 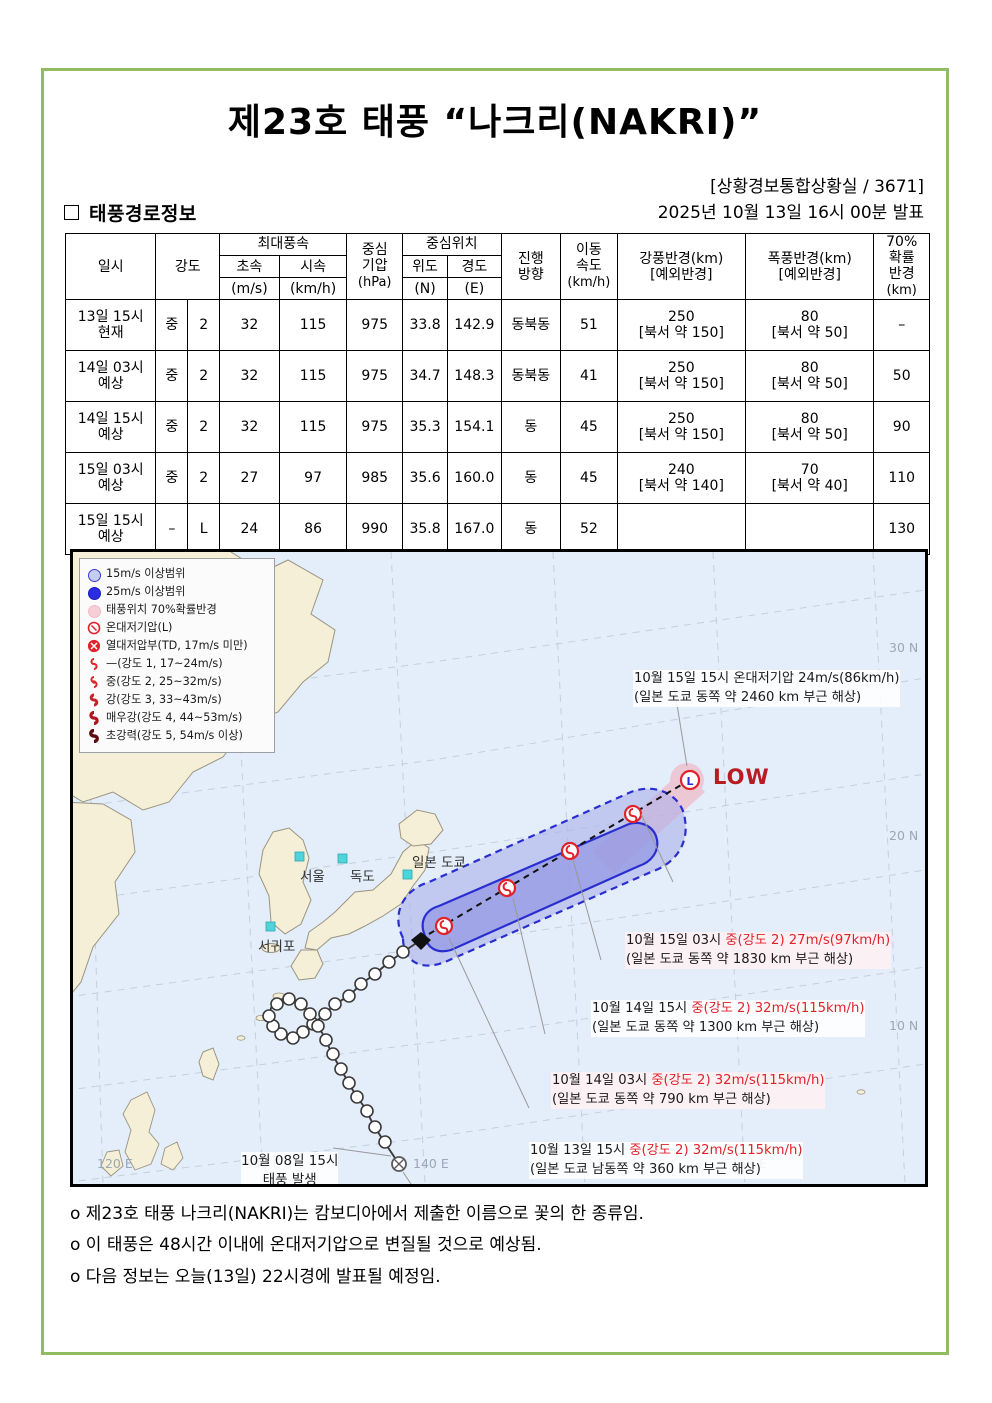 I want to click on note-line: o 이 태풍은 48시간 이내에 온대저기압으로 변질될 것으로 예상됨., so click(x=306, y=1245).